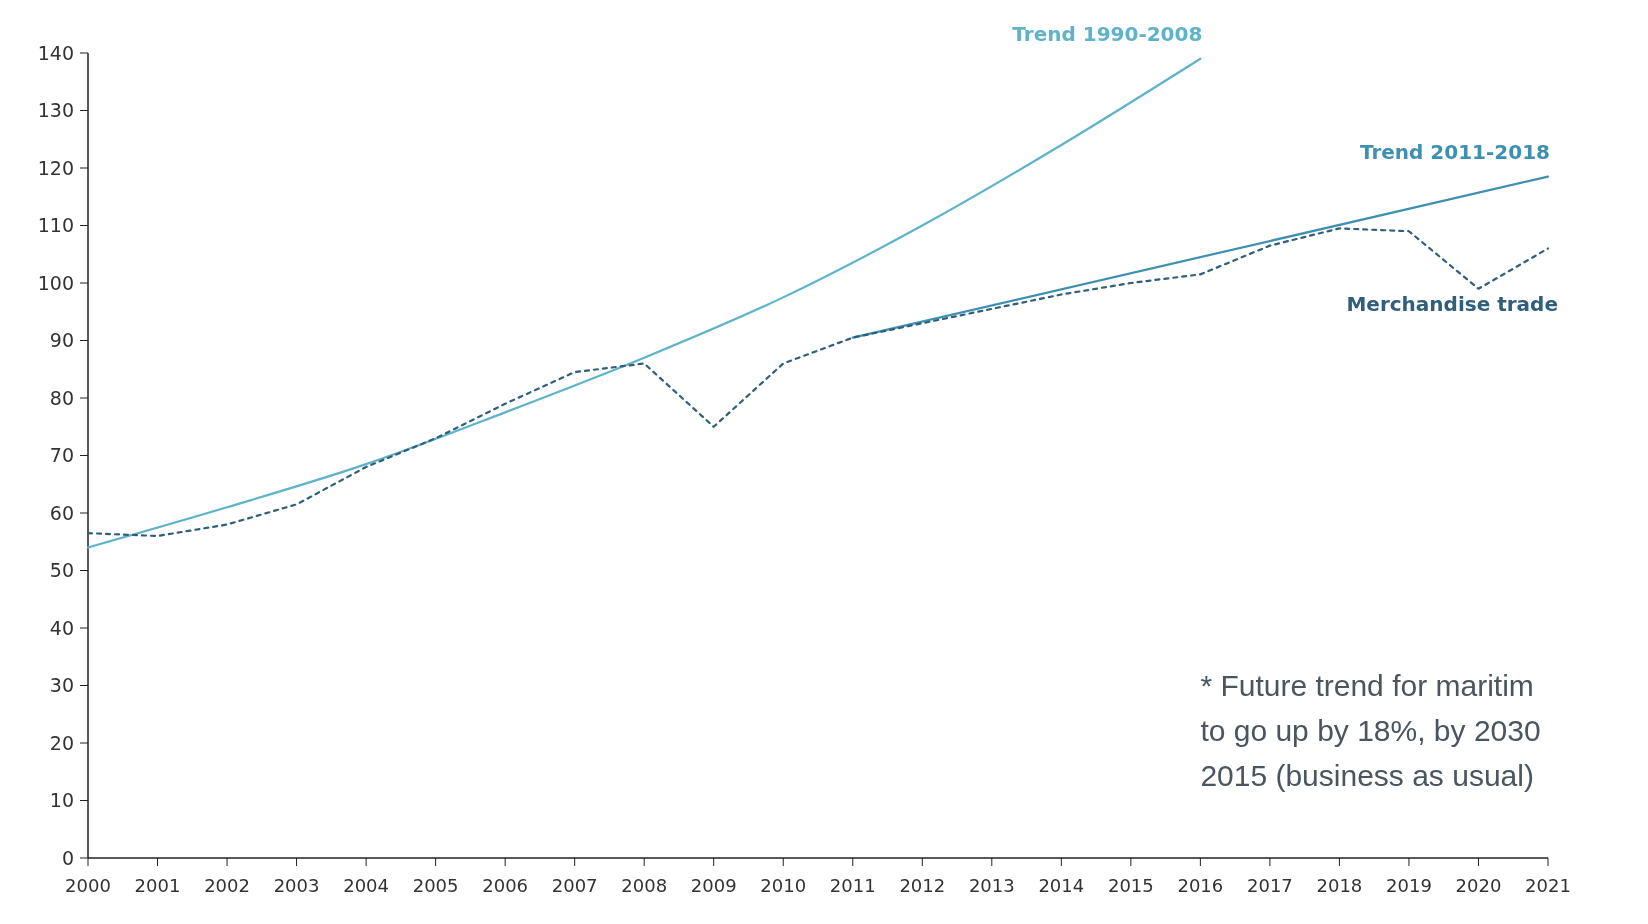  Describe the element at coordinates (1370, 730) in the screenshot. I see `annotation: to go up by 18%, by 2030` at that location.